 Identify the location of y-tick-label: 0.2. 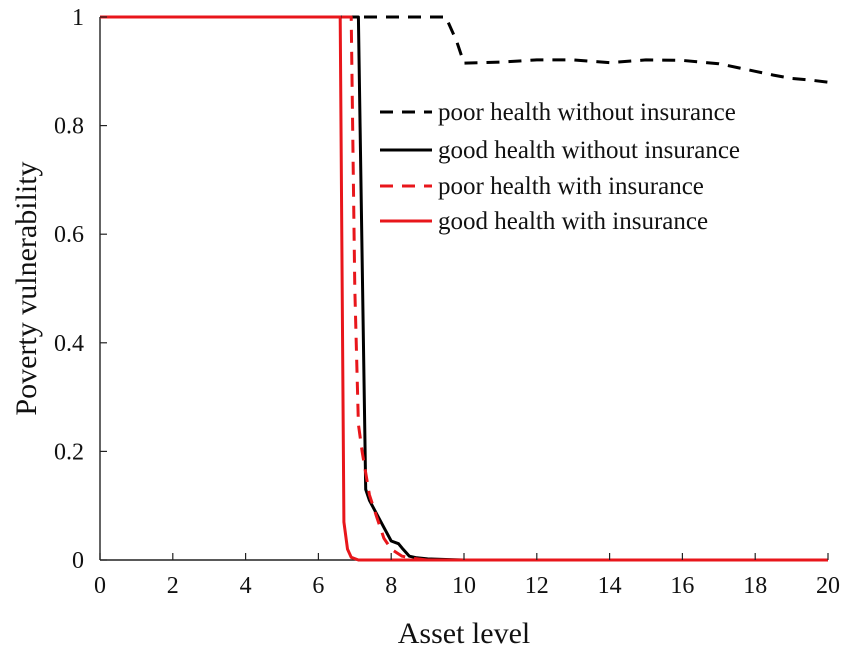
(69, 452).